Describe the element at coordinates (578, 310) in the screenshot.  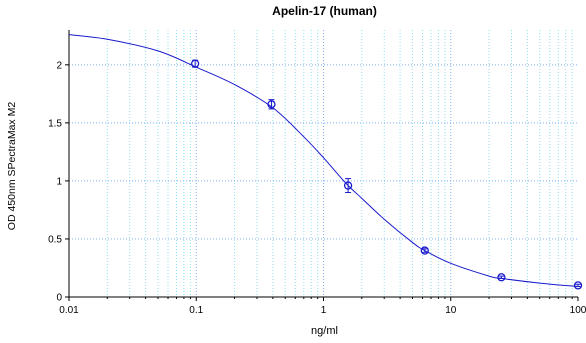
I see `x-tick-label: 100` at that location.